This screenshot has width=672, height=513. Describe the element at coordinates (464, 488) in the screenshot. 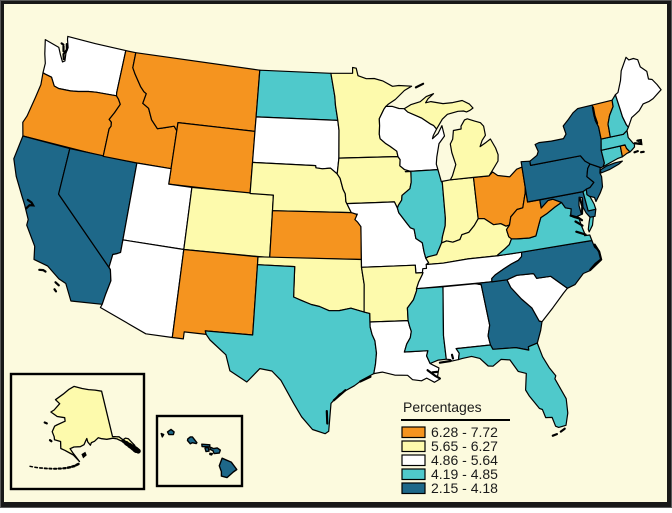

I see `svg-text: 2.15 - 4.18` at that location.